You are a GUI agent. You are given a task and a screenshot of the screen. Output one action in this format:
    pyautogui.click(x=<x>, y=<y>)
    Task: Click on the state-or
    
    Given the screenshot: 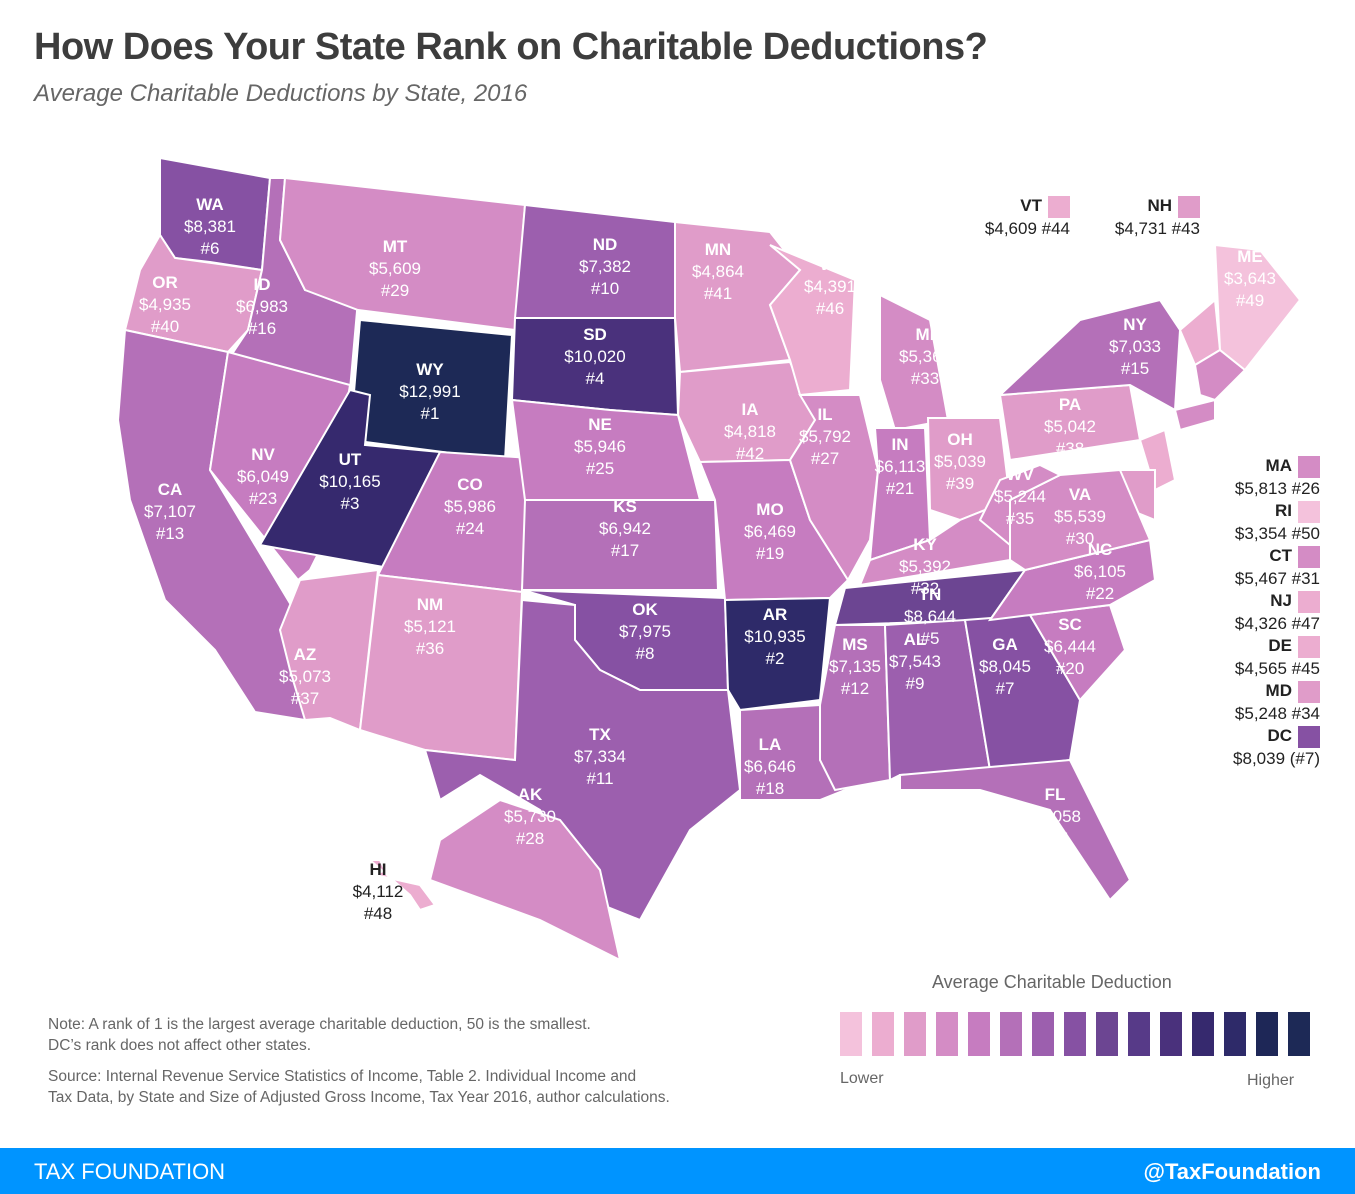 What is the action you would take?
    pyautogui.click(x=193, y=293)
    